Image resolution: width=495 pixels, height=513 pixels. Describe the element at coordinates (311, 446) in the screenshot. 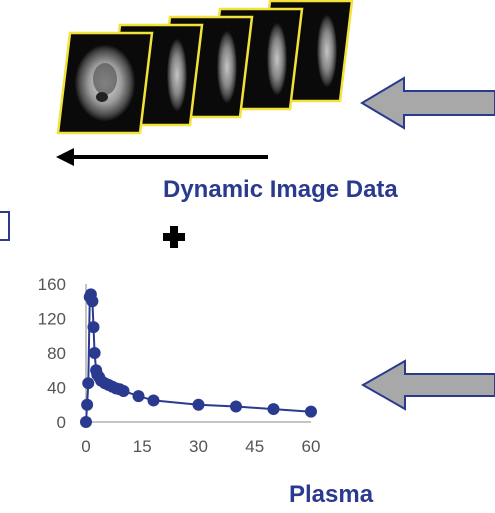

I see `x-tick-label: 60` at that location.